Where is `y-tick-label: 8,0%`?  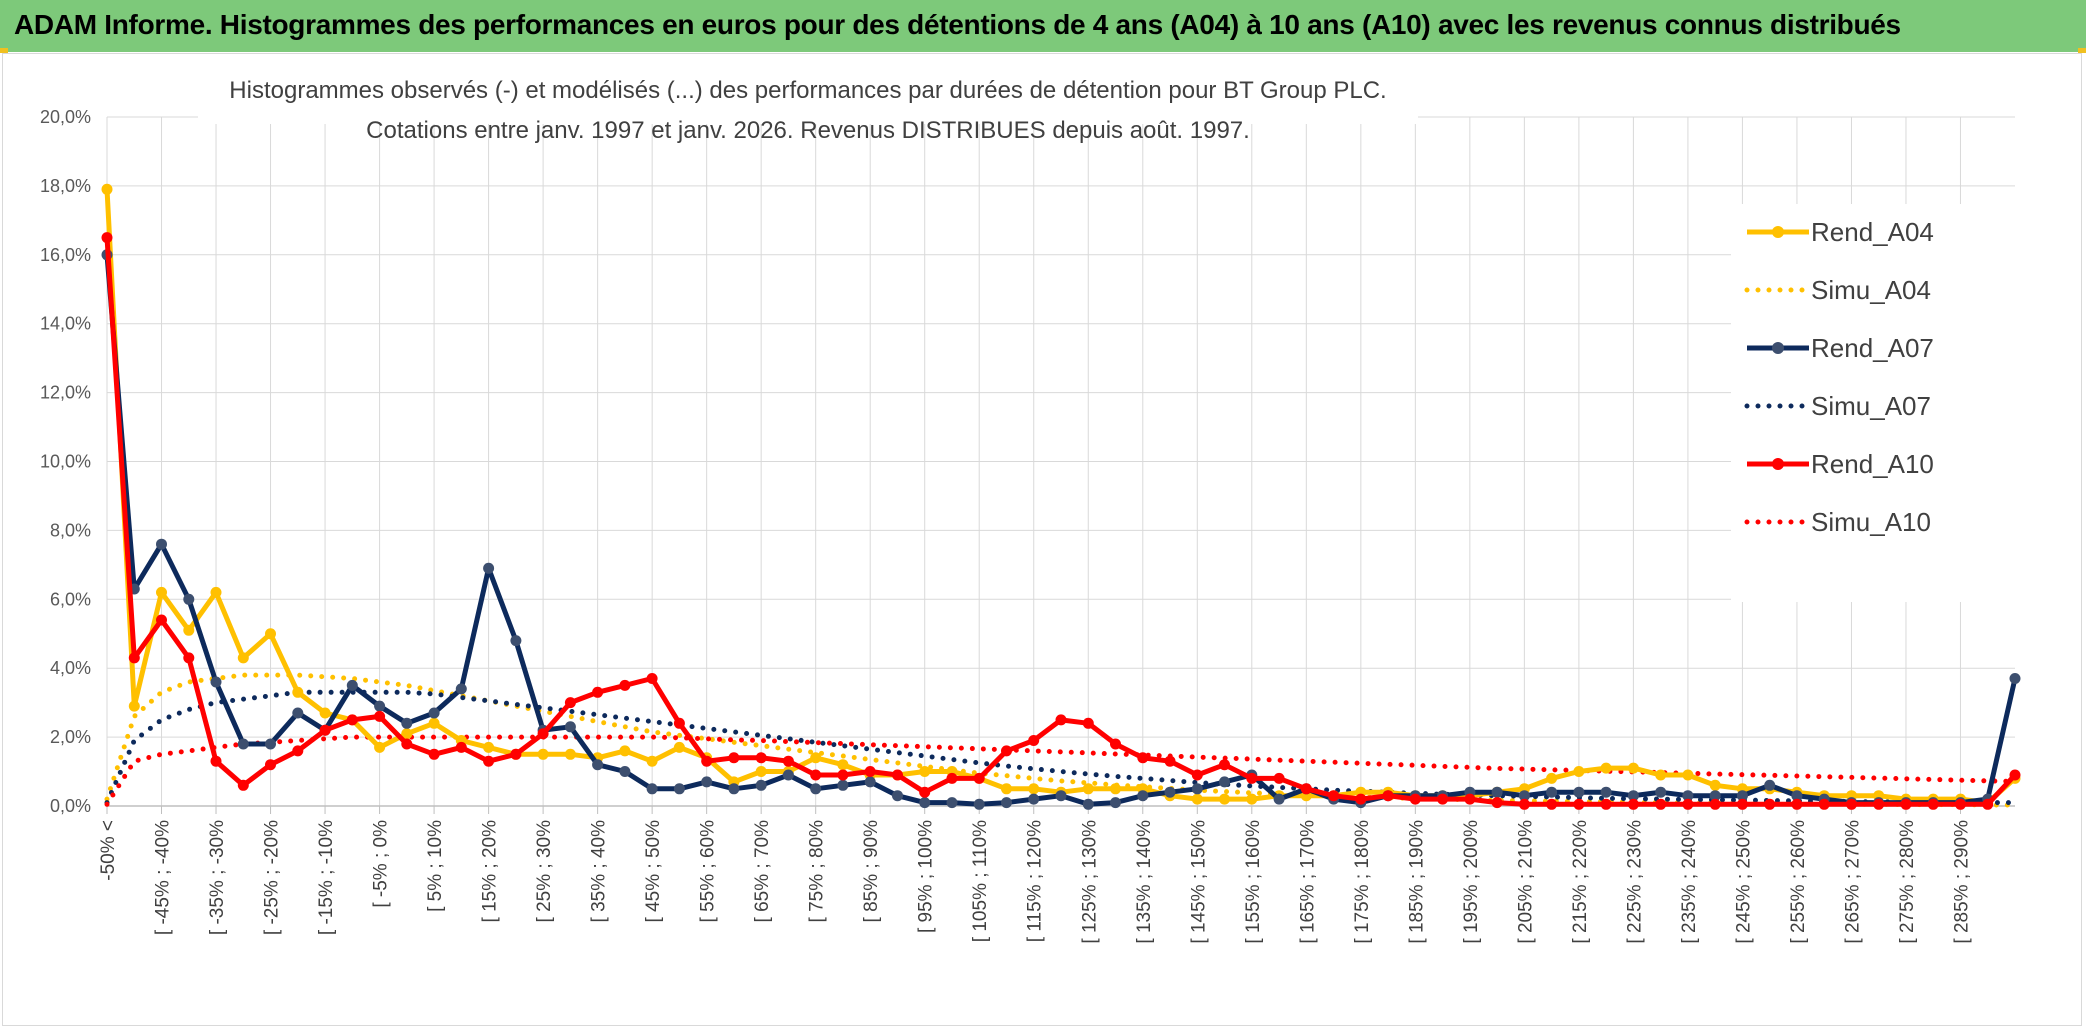
y-tick-label: 8,0% is located at coordinates (70, 530).